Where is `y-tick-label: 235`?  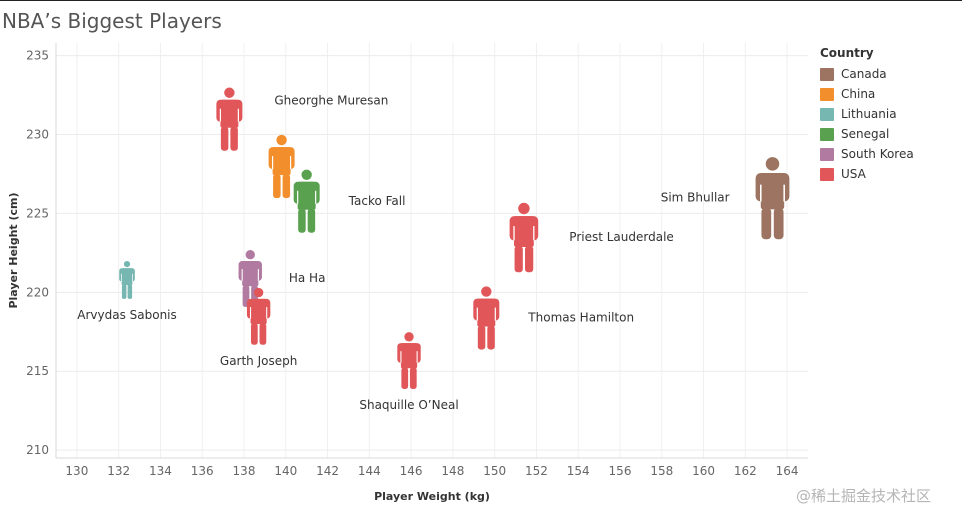
y-tick-label: 235 is located at coordinates (37, 56).